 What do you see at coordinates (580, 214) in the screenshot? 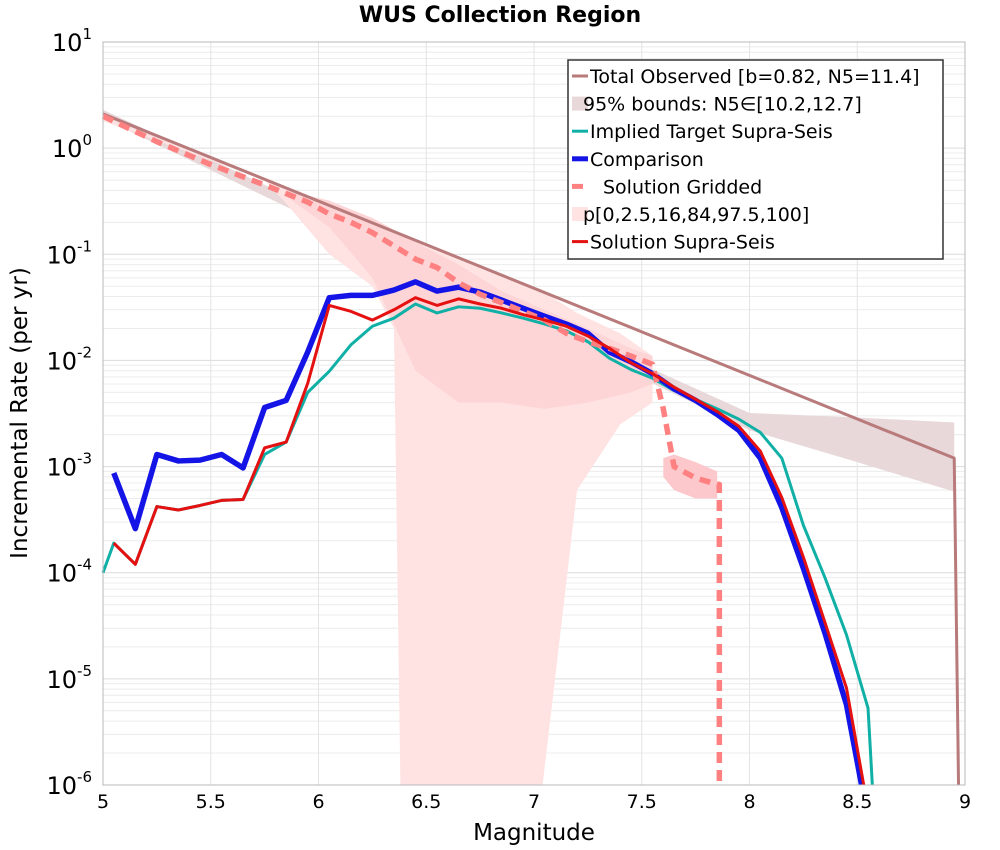
I see `legend-p-0-2-5-16-84-97-5-100-swatch` at bounding box center [580, 214].